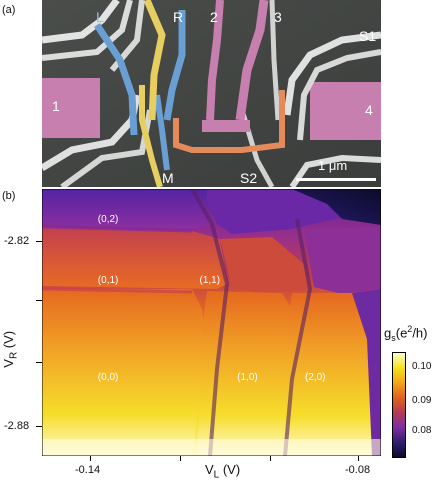 The image size is (443, 485). What do you see at coordinates (168, 178) in the screenshot?
I see `gate-label-M: M` at bounding box center [168, 178].